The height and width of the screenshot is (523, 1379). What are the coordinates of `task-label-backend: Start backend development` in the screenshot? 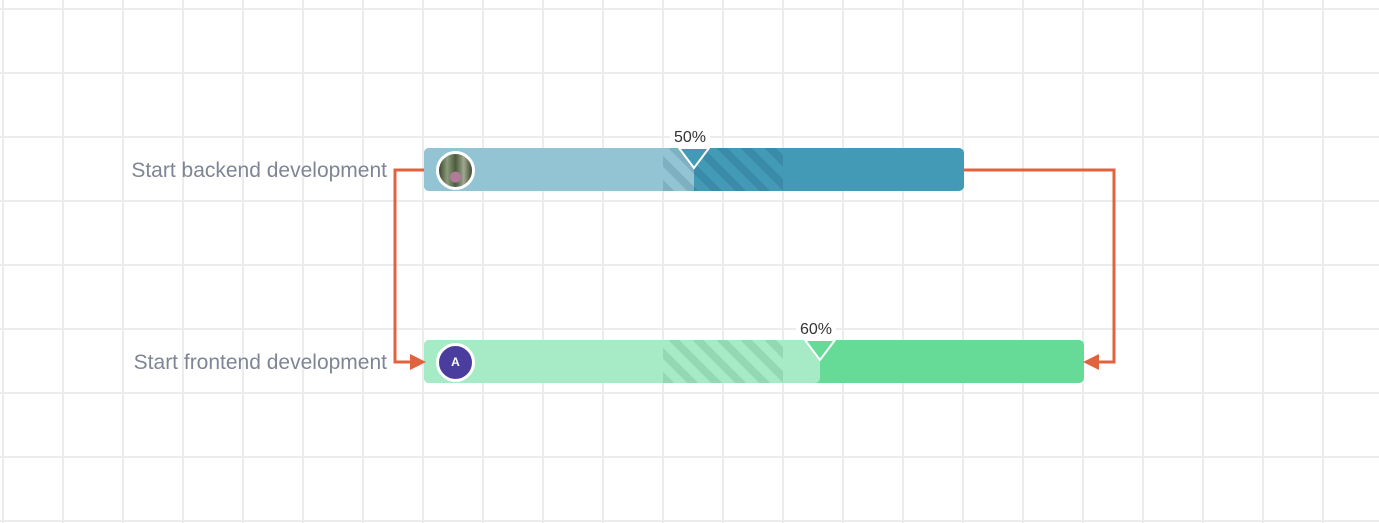 It's located at (259, 170).